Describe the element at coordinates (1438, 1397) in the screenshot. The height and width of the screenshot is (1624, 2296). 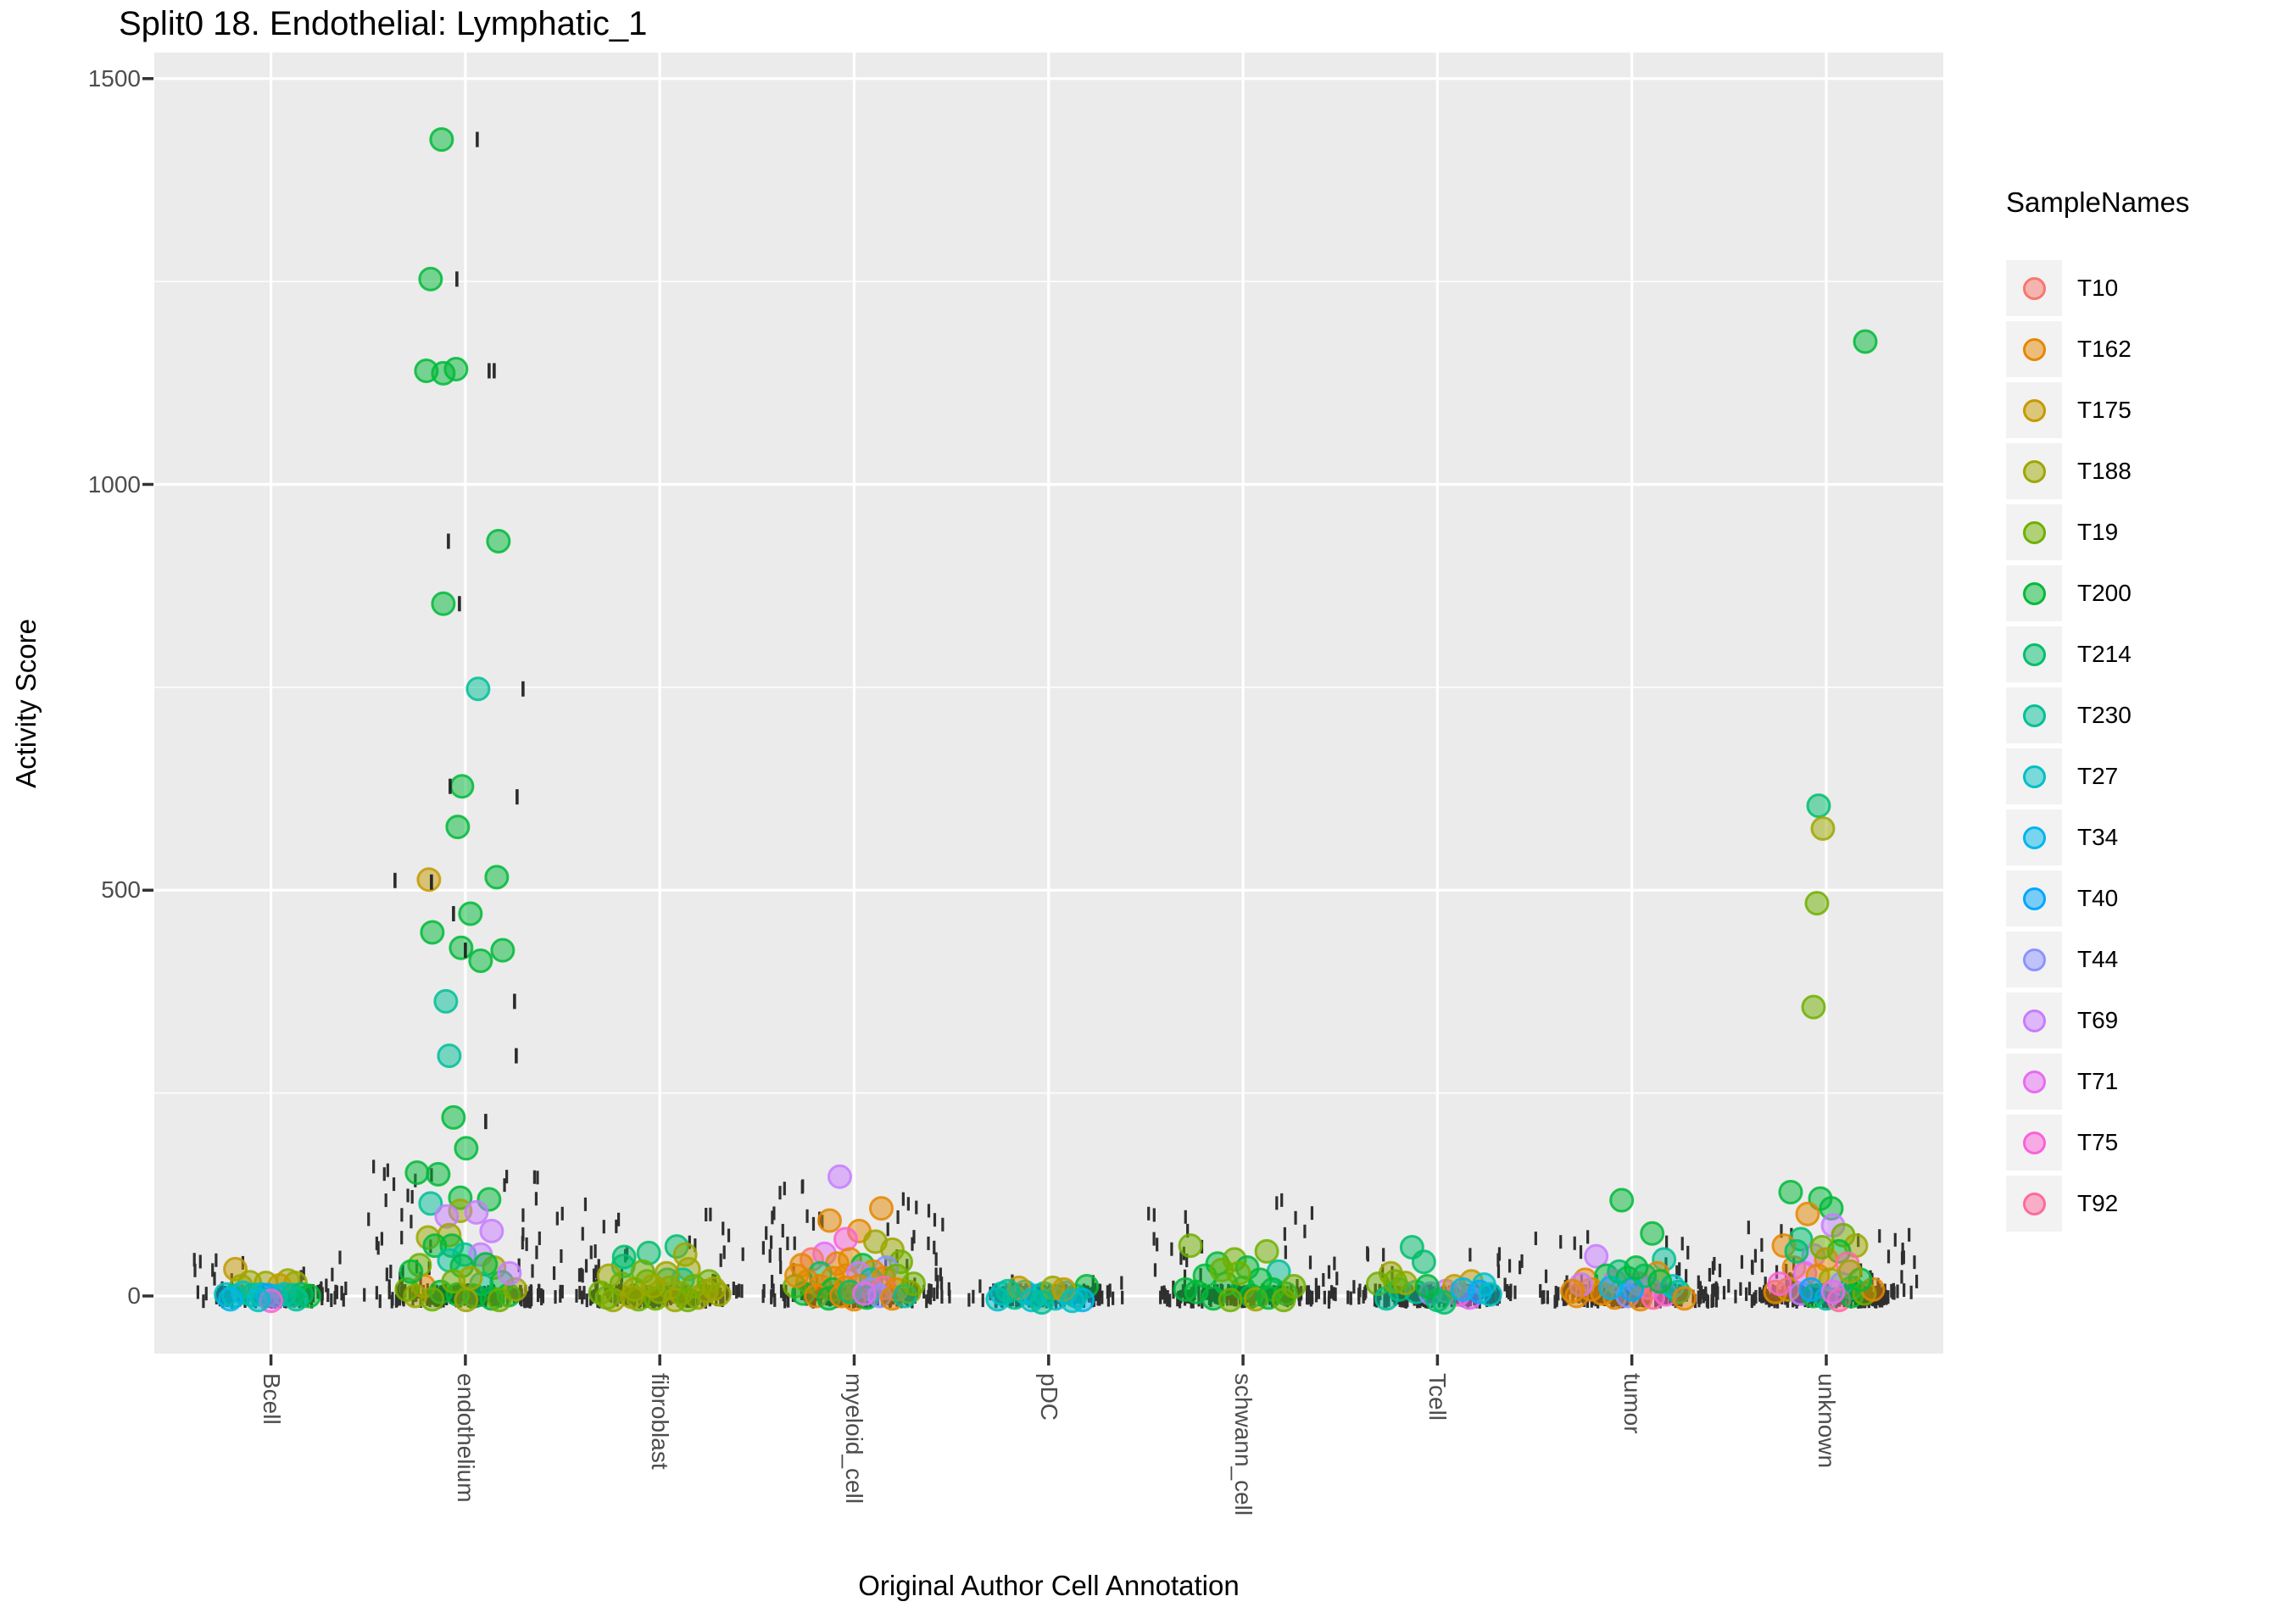
I see `x-tick-label-Tcell: Tcell` at that location.